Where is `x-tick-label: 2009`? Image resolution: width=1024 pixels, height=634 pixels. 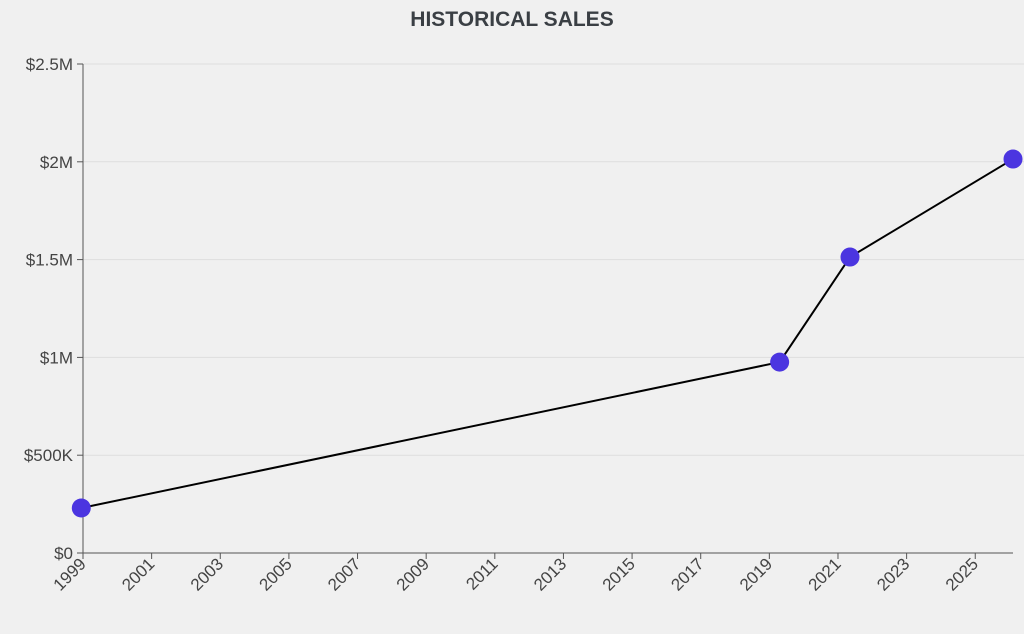 x-tick-label: 2009 is located at coordinates (413, 574).